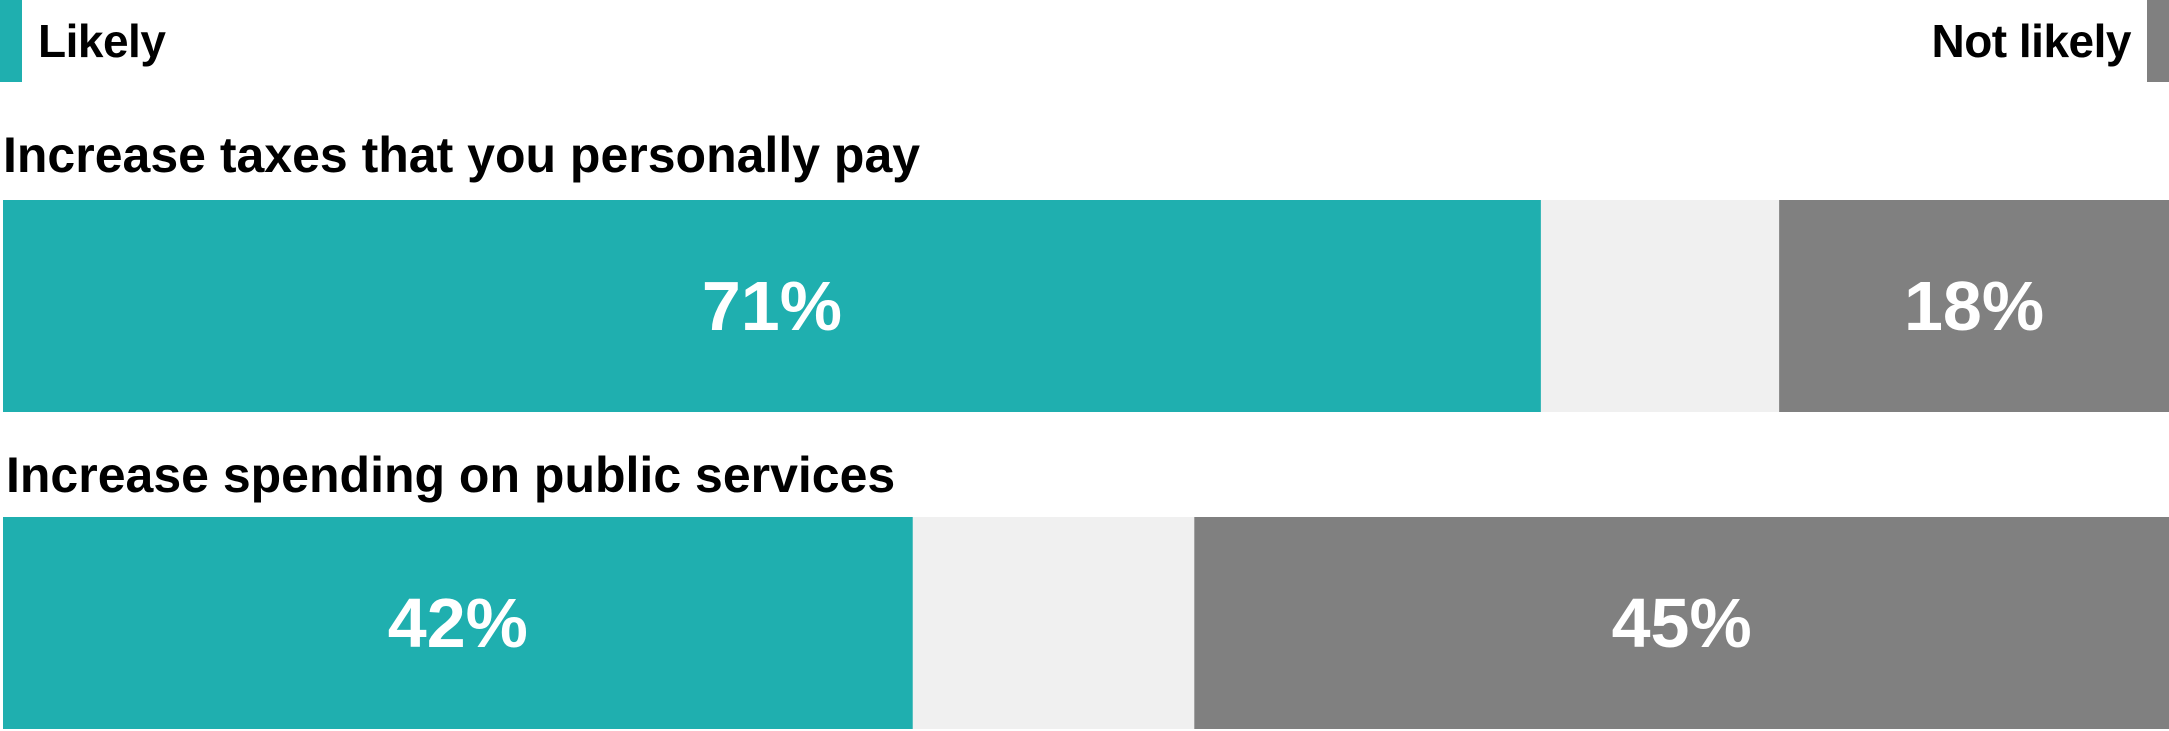 This screenshot has height=731, width=2169. What do you see at coordinates (11, 41) in the screenshot?
I see `legend-swatch-likely` at bounding box center [11, 41].